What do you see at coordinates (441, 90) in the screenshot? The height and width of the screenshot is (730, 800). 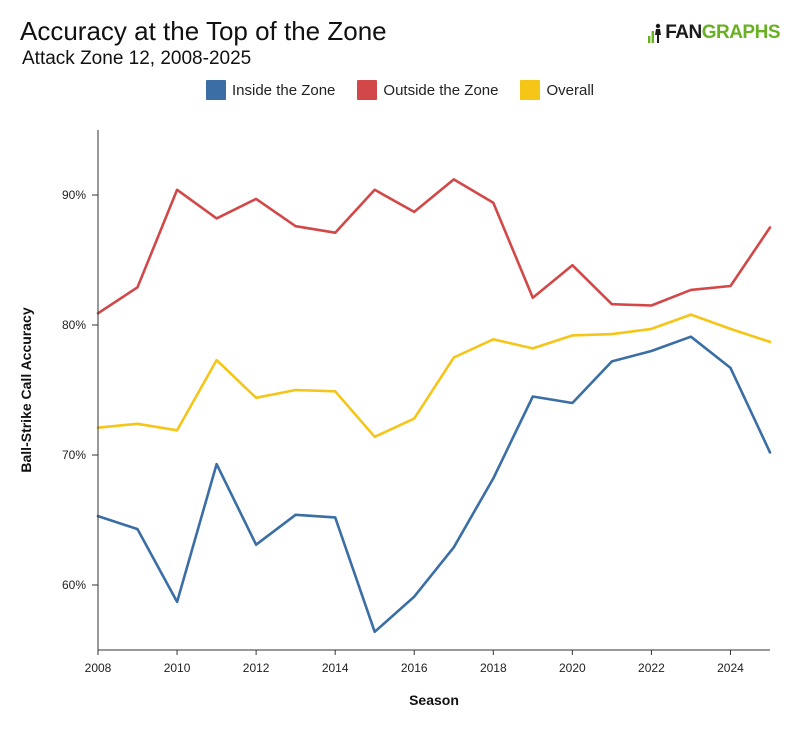 I see `legend-label-1: Outside the Zone` at bounding box center [441, 90].